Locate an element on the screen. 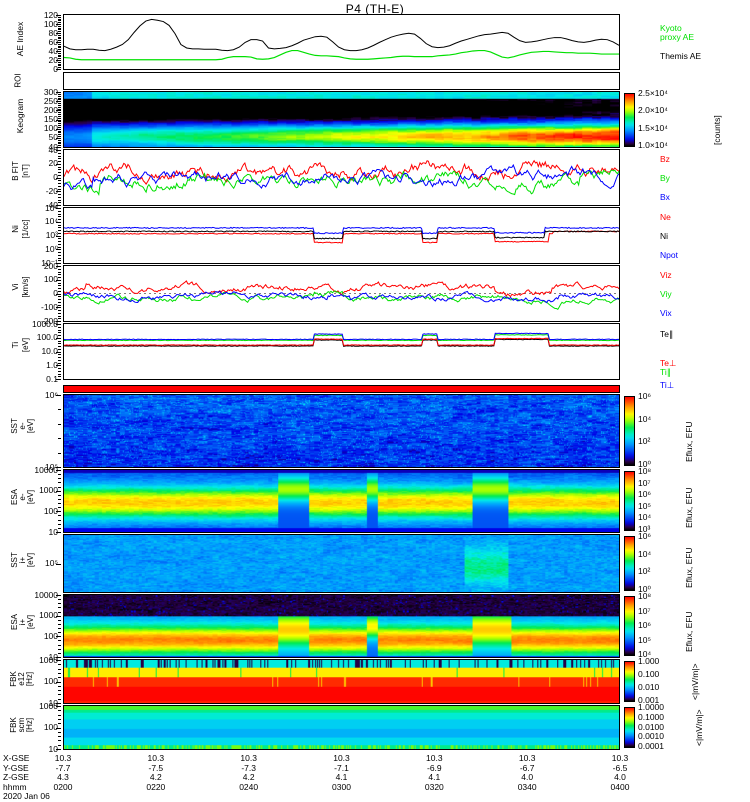  sst-electron-colorbar is located at coordinates (629, 431).